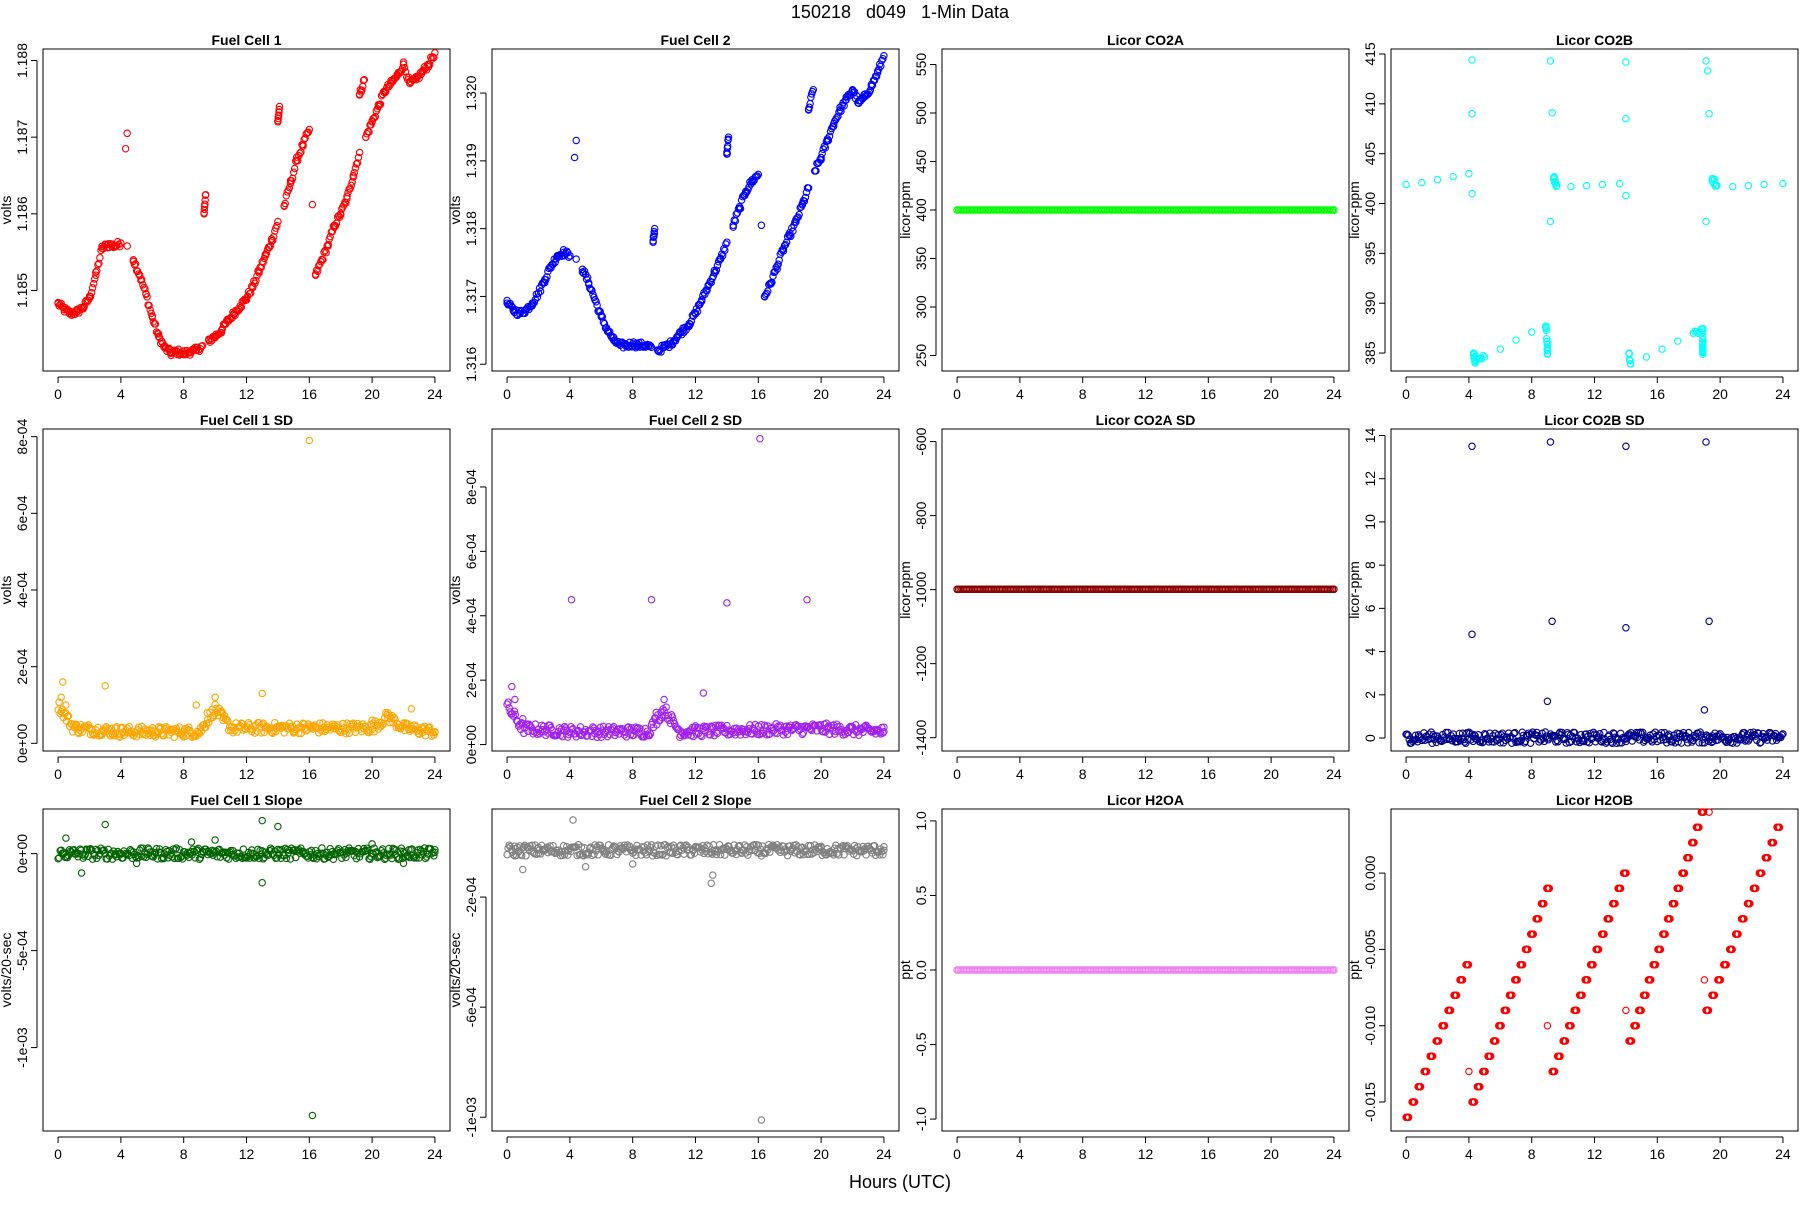 This screenshot has width=1800, height=1205. Describe the element at coordinates (1469, 394) in the screenshot. I see `x-tick-label: 4` at that location.